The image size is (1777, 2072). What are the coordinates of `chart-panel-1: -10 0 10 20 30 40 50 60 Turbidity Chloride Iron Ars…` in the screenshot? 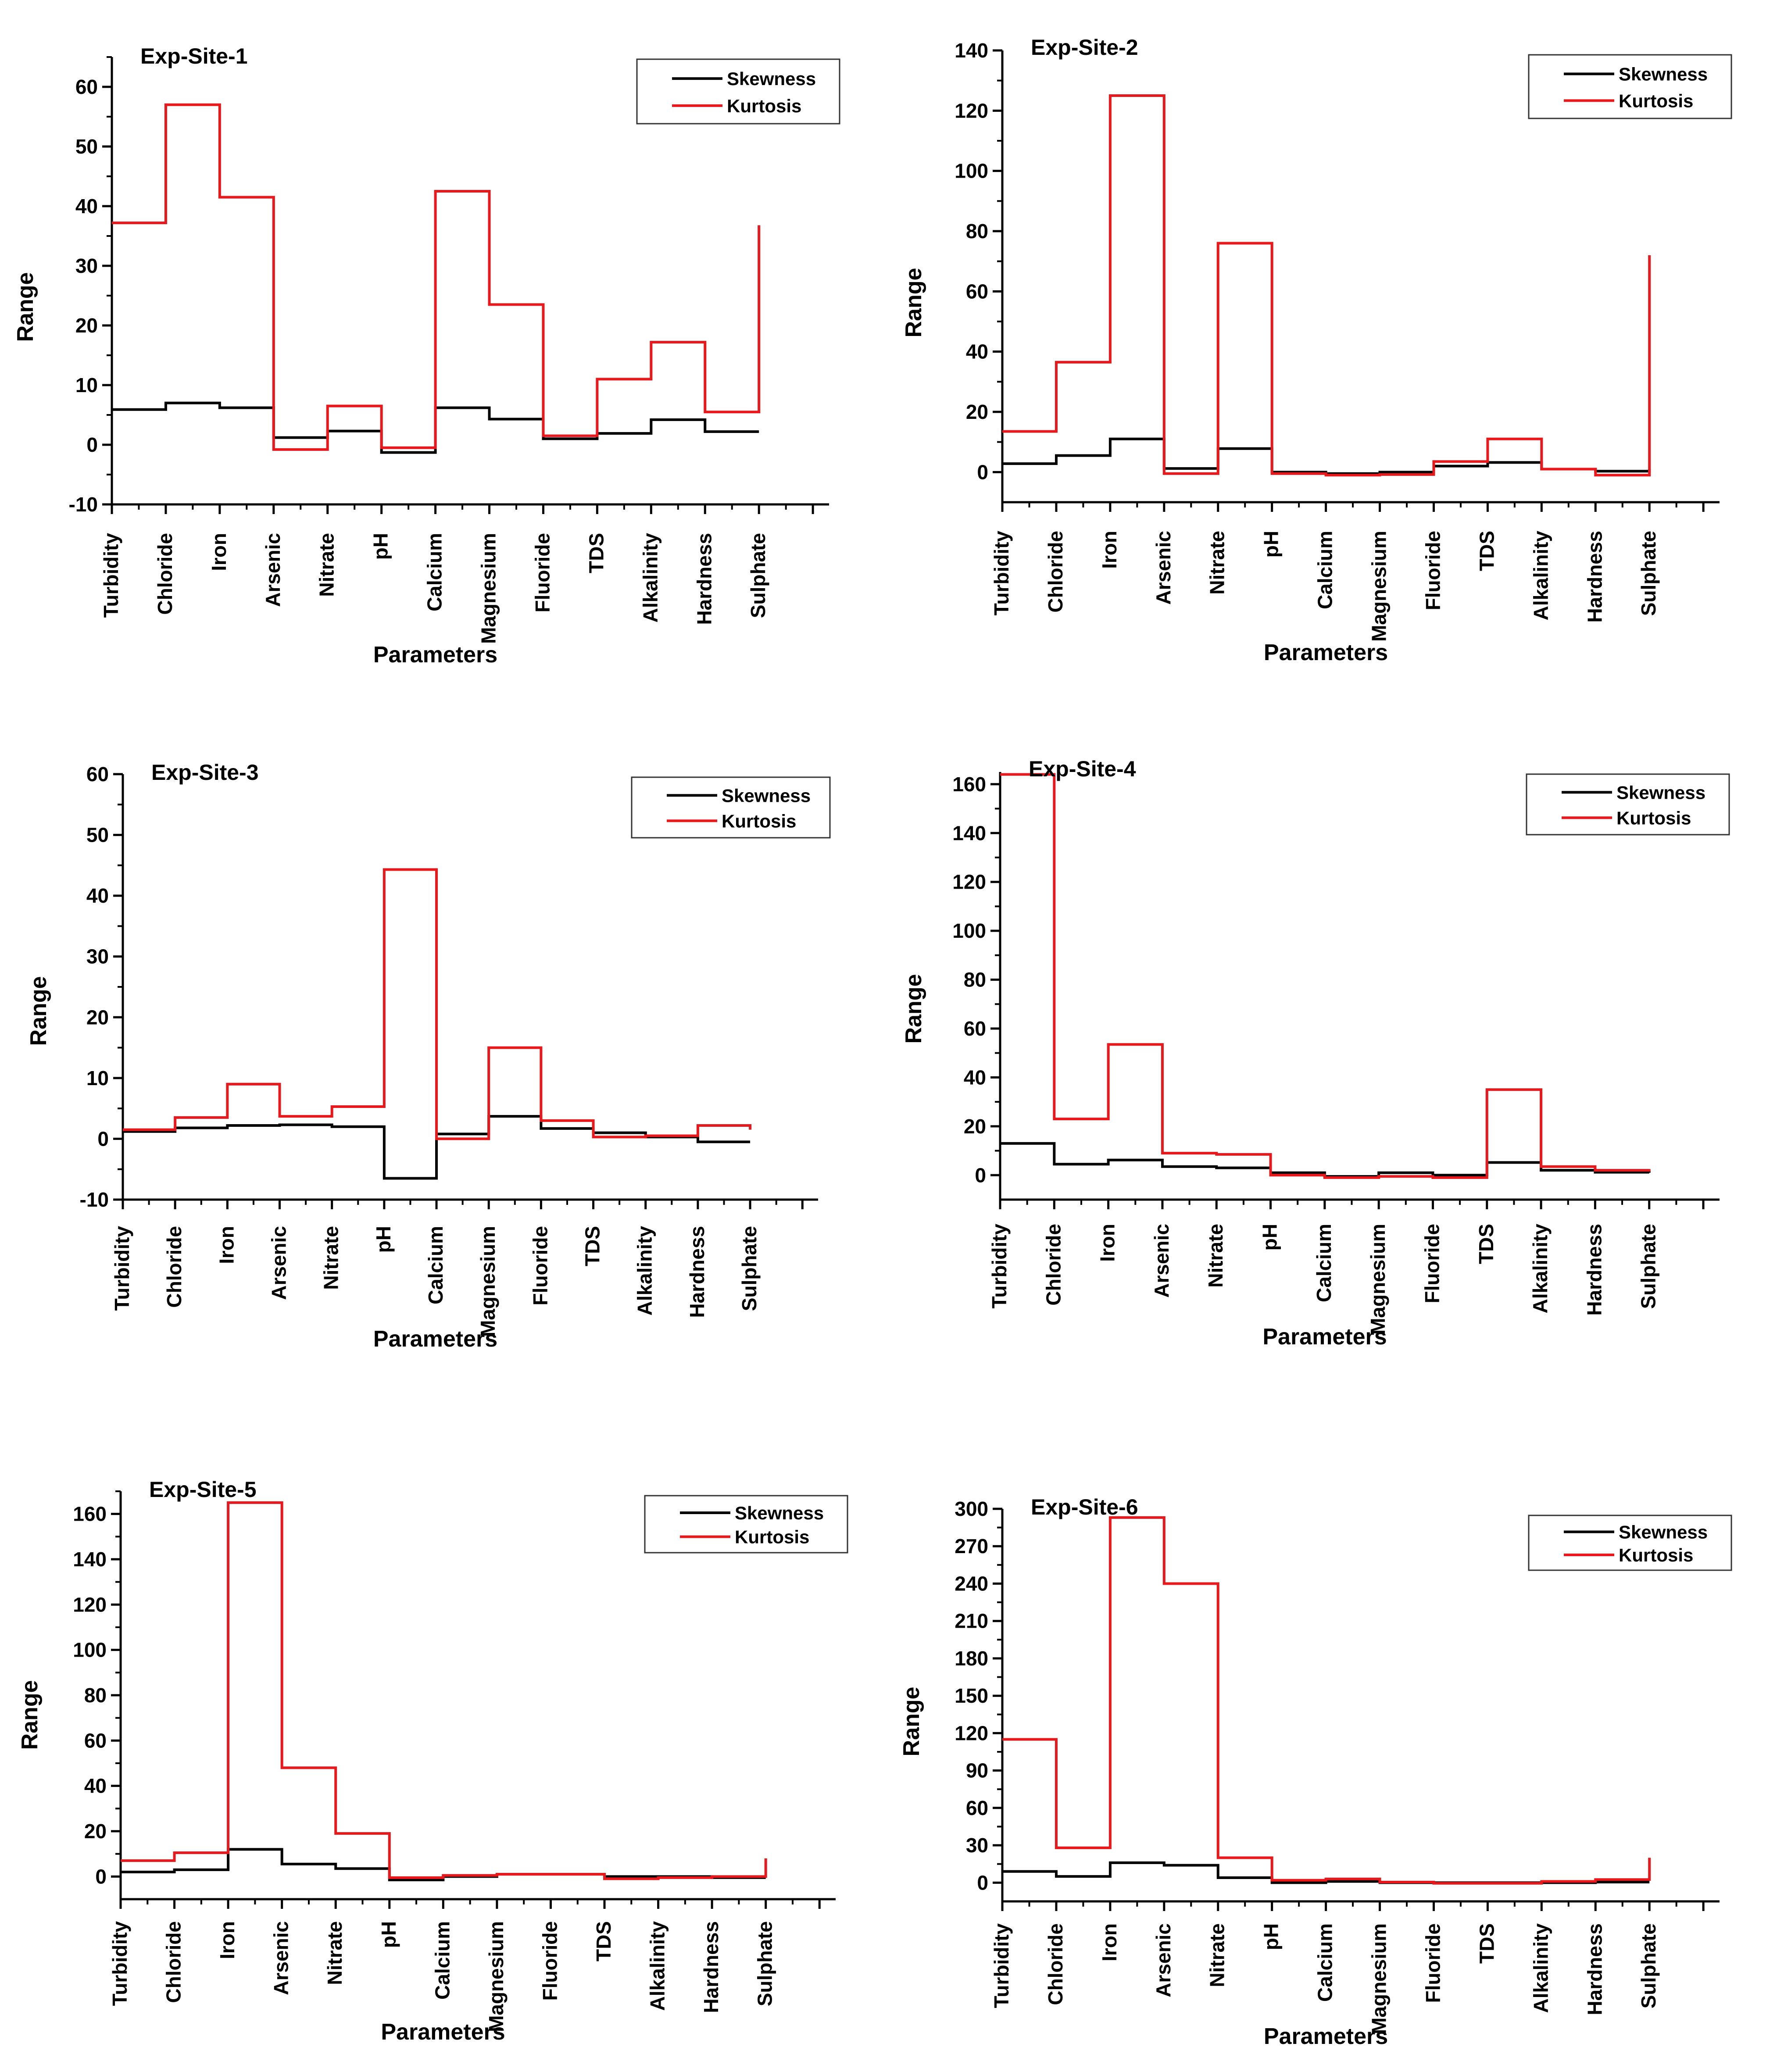 It's located at (426, 356).